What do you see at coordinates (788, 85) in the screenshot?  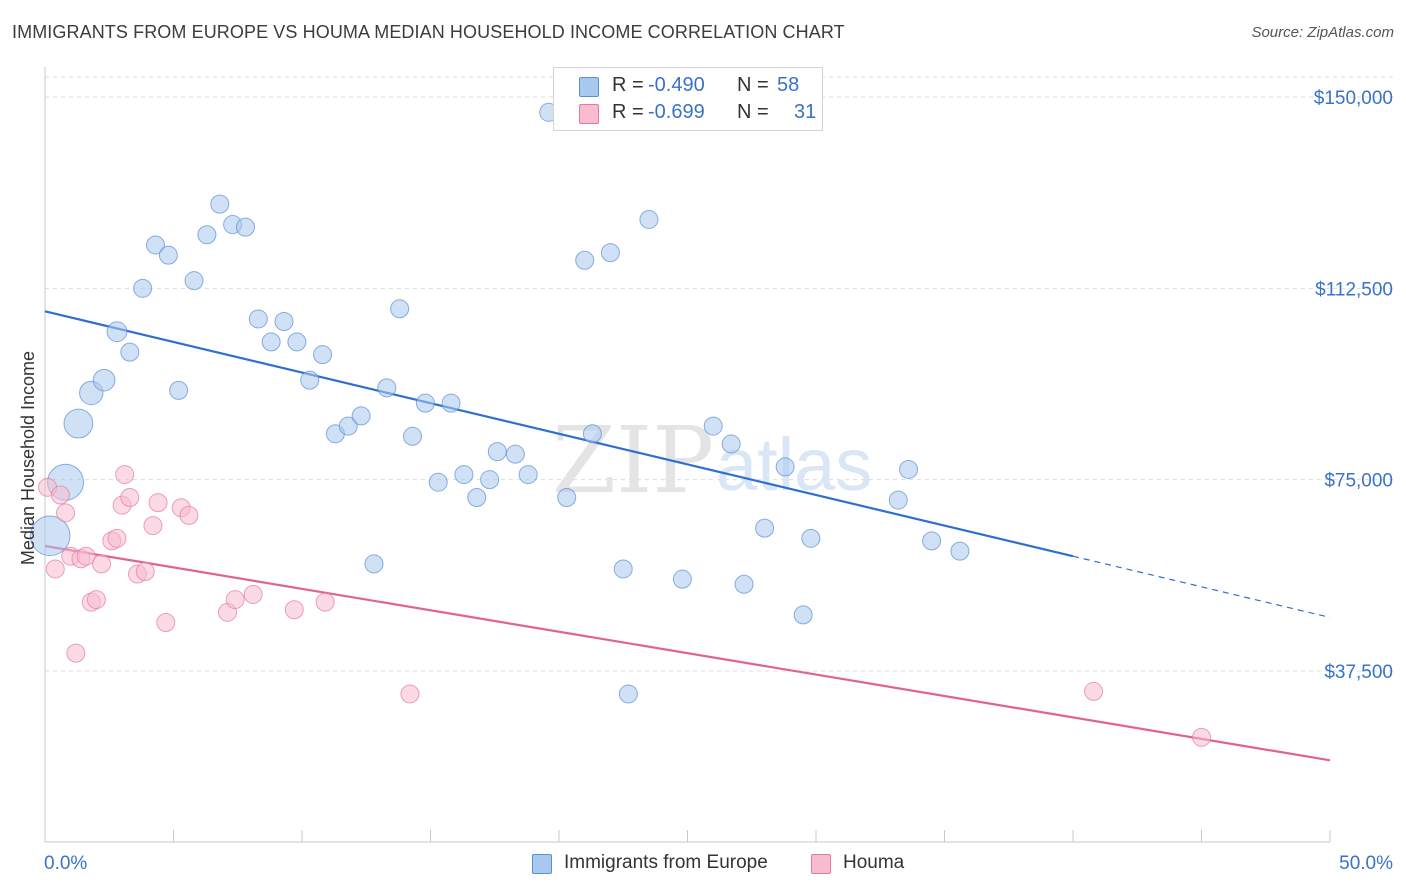 I see `legend-n-value: 58` at bounding box center [788, 85].